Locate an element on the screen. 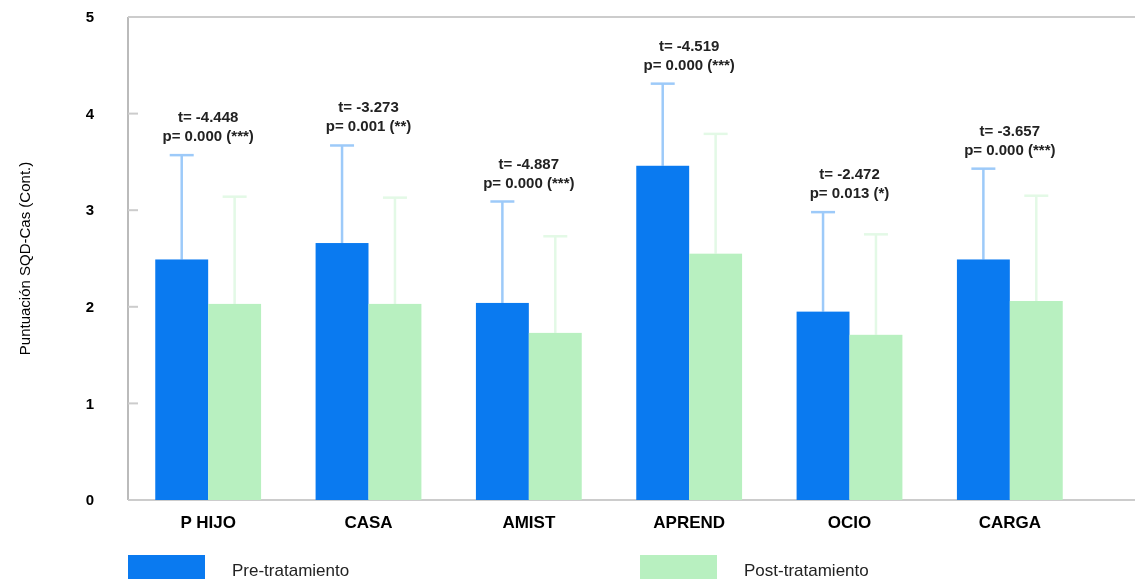 The image size is (1135, 583). annotation: t= -4.448 p= 0.000 (***) is located at coordinates (208, 126).